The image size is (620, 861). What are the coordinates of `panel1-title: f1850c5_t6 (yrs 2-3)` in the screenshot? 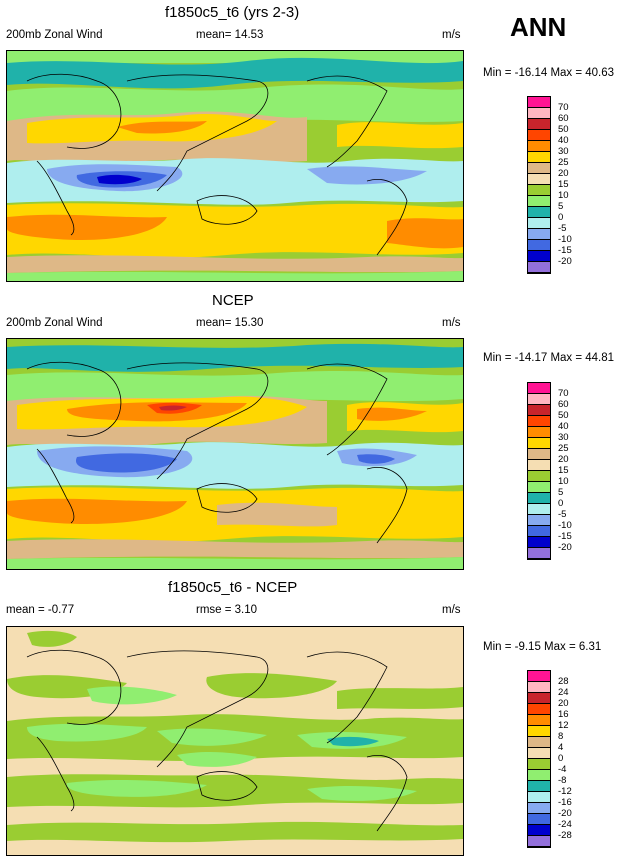 It's located at (232, 12).